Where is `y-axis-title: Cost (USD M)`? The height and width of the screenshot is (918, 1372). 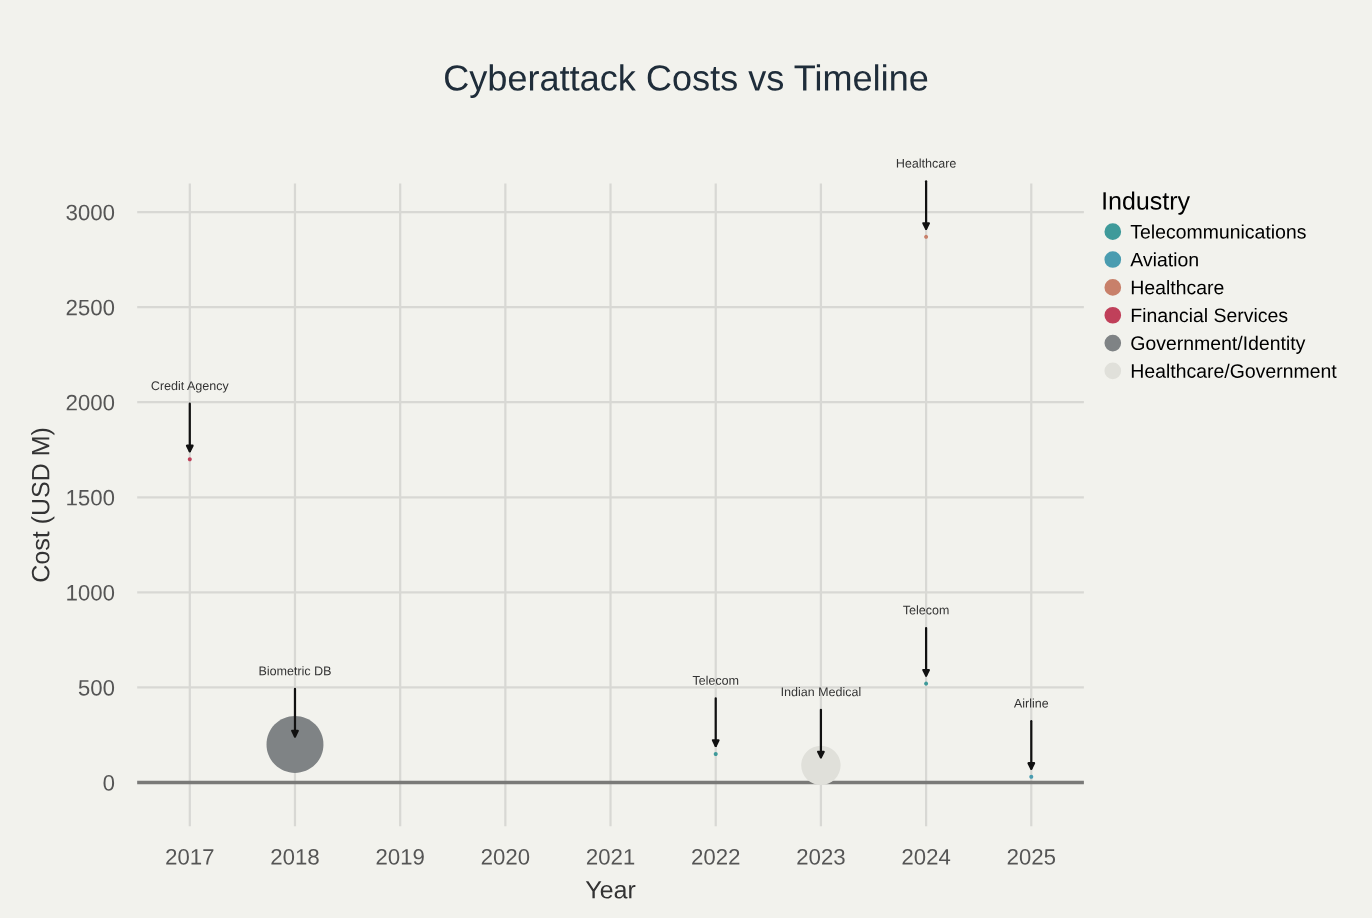 y-axis-title: Cost (USD M) is located at coordinates (43, 505).